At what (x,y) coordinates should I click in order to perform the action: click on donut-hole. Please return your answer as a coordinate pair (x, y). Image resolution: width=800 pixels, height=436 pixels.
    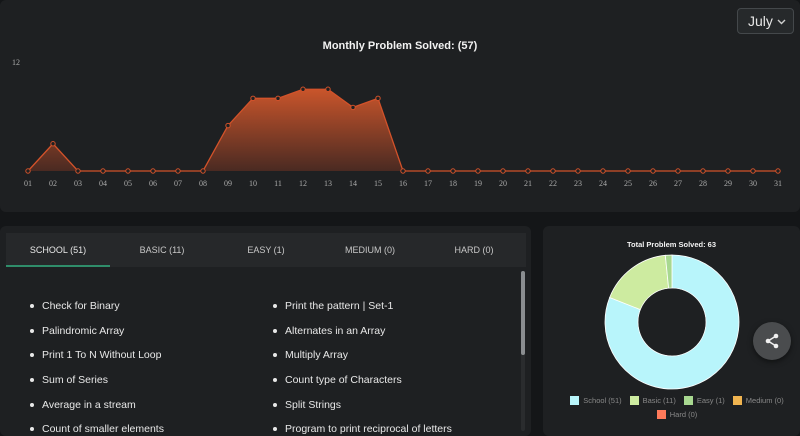
    Looking at the image, I should click on (672, 322).